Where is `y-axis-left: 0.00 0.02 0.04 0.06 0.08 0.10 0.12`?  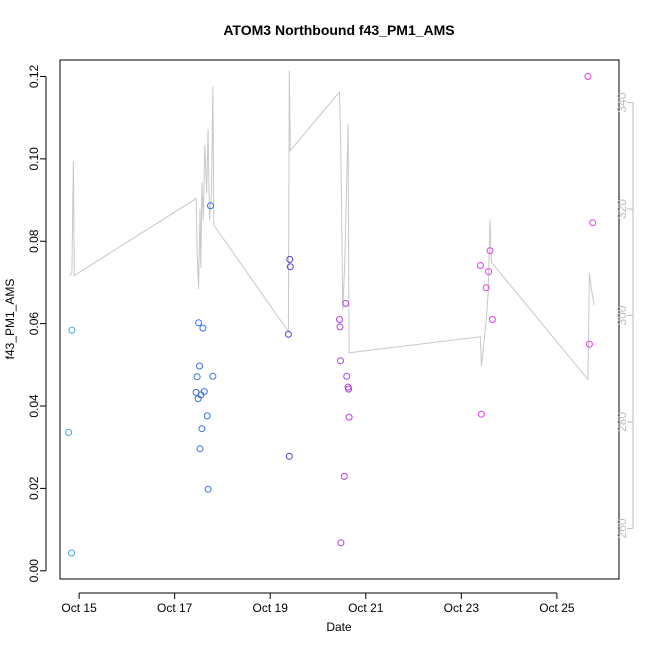 y-axis-left: 0.00 0.02 0.04 0.06 0.08 0.10 0.12 is located at coordinates (37, 323).